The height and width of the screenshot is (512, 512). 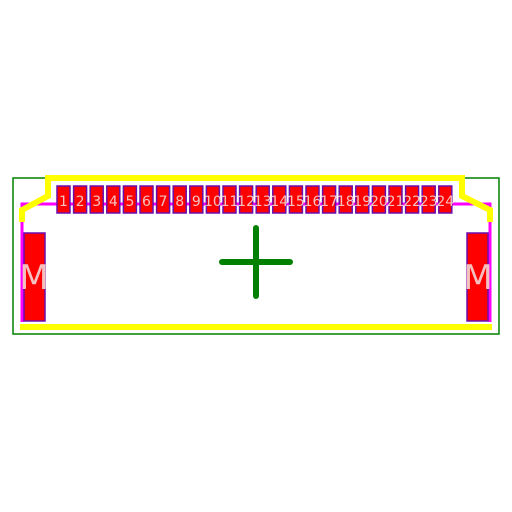 I want to click on signal-pad-label: 7, so click(x=163, y=202).